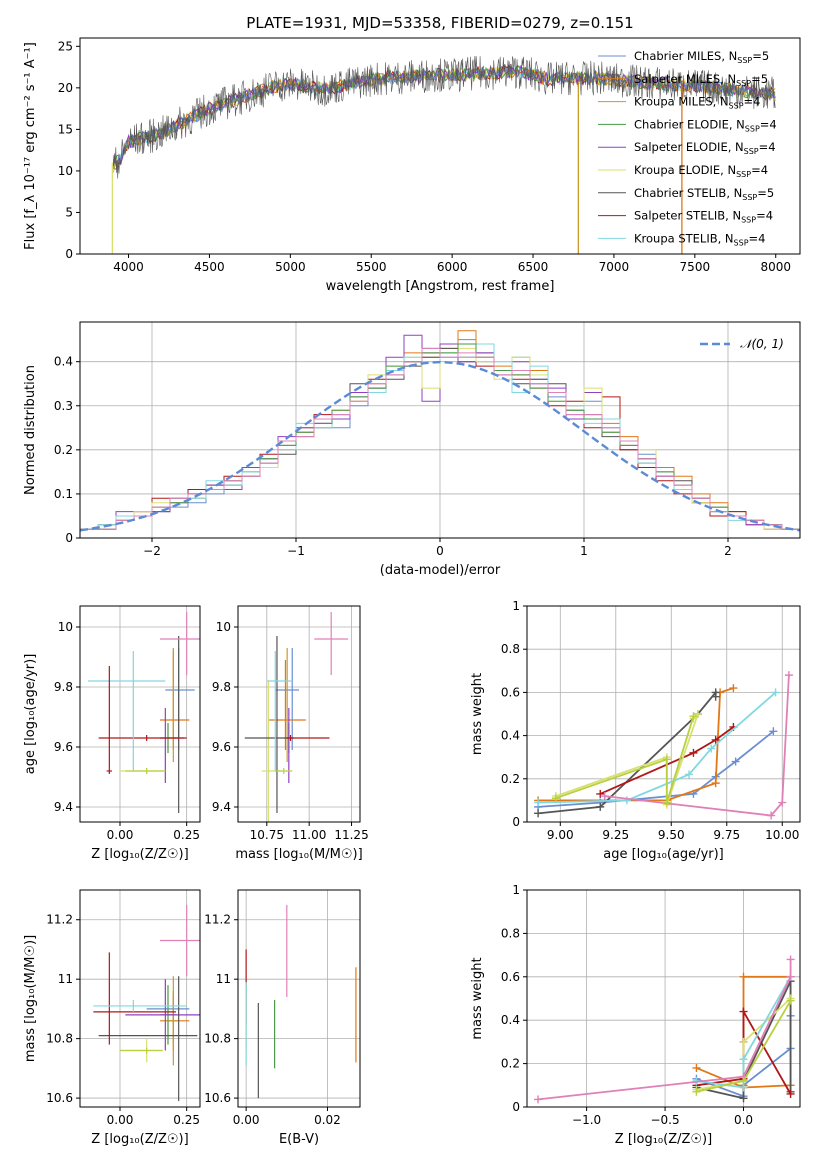  Describe the element at coordinates (586, 1120) in the screenshot. I see `x-tick-label: −1.0` at that location.